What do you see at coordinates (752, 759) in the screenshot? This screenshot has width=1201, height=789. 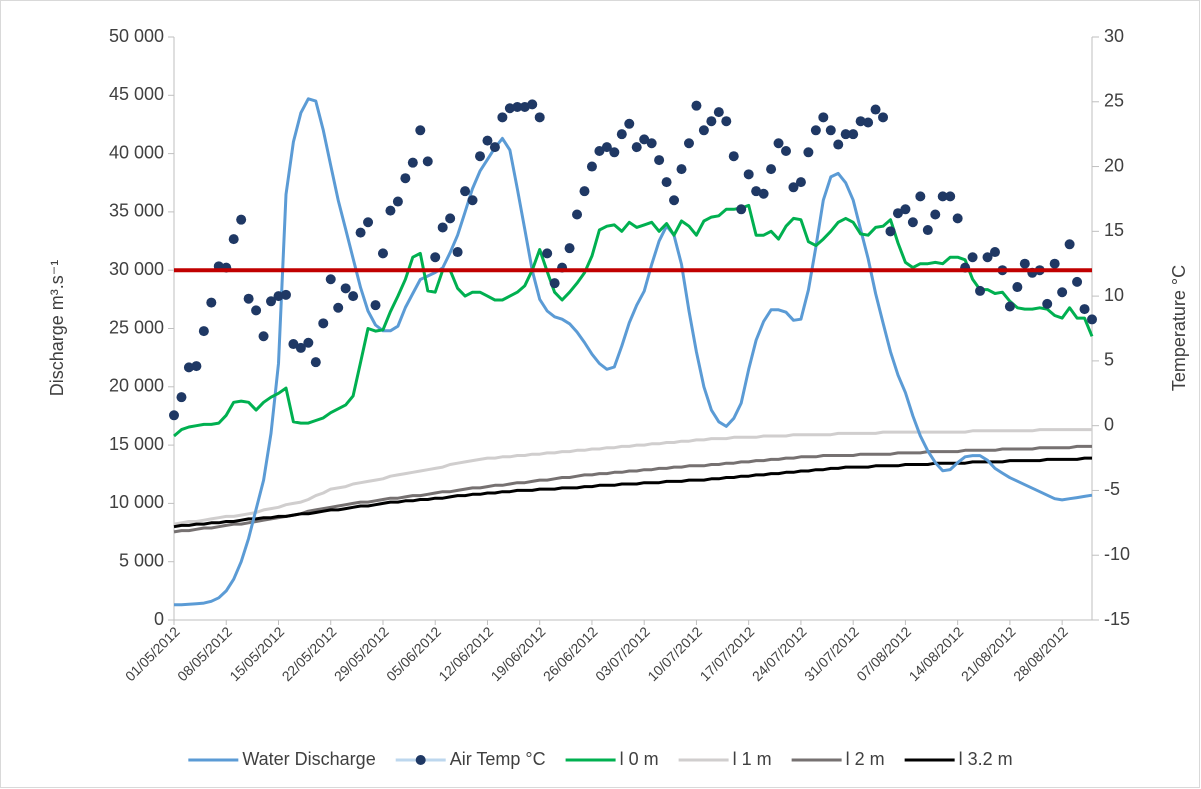 I see `legend-label: l 1 m` at bounding box center [752, 759].